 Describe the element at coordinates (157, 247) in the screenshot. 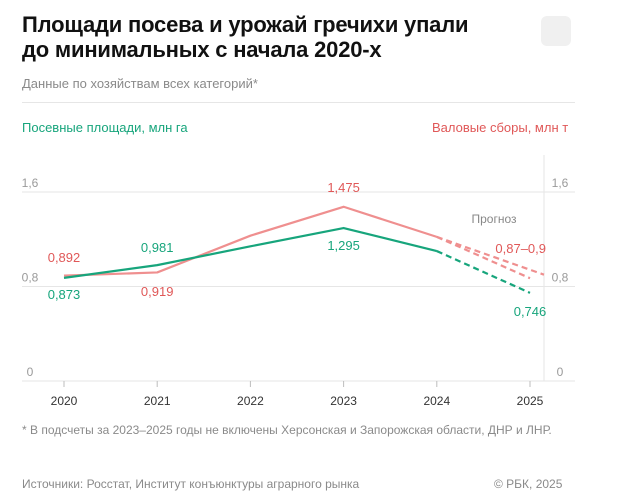

I see `area-label-2021: 0,981` at that location.